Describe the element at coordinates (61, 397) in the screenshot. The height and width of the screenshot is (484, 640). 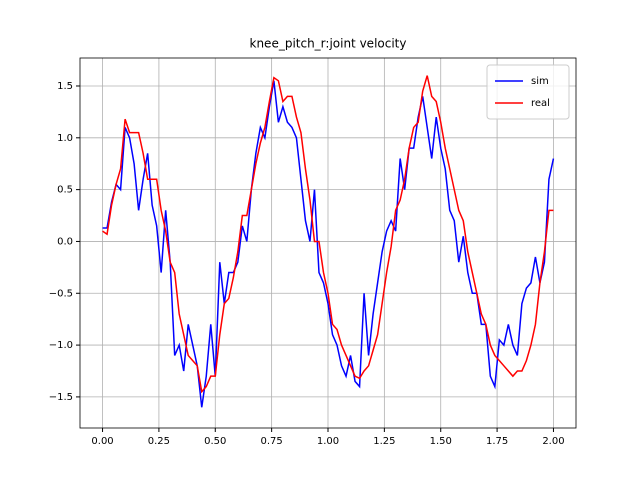
I see `y-tick-label: −1.5` at that location.